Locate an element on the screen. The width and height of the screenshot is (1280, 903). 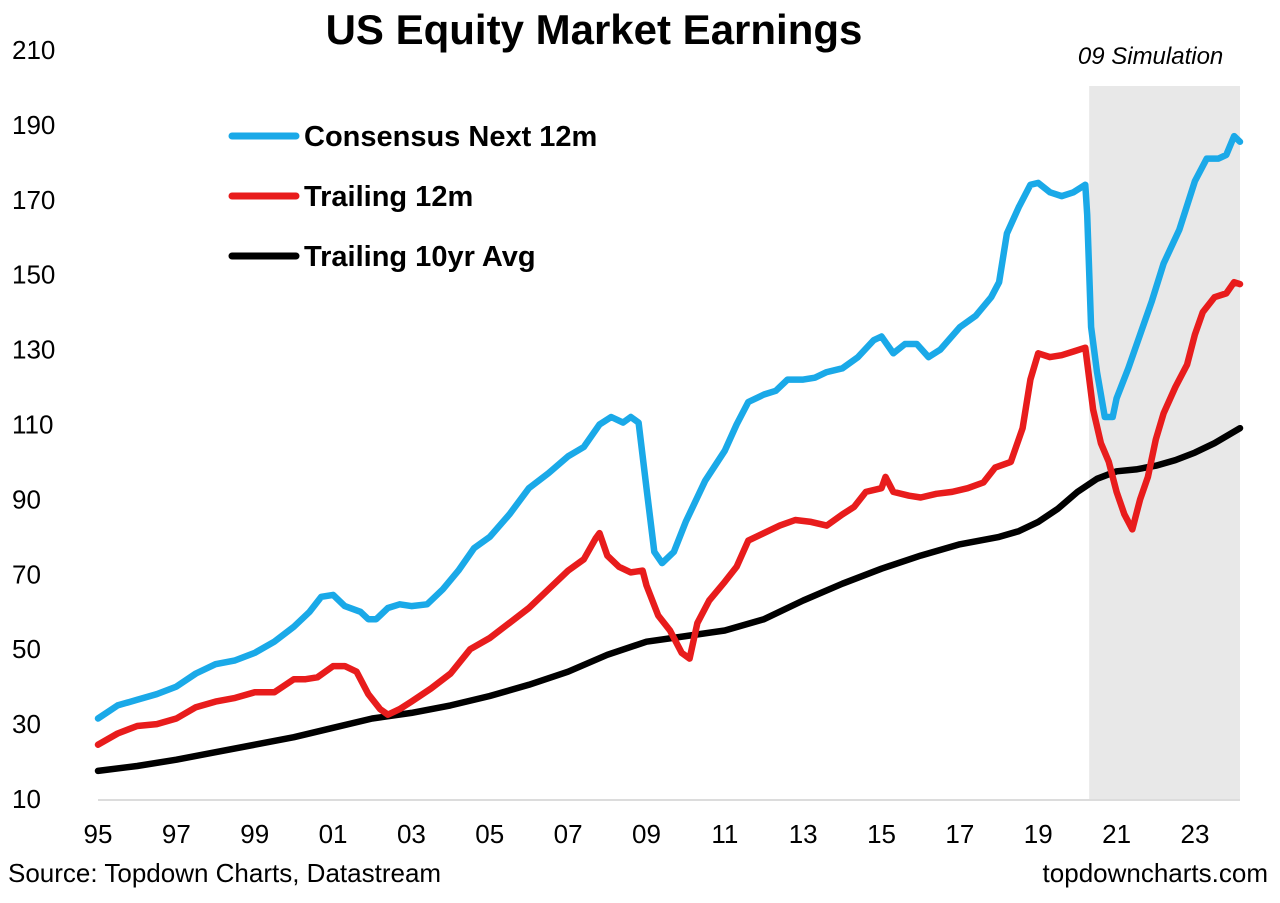
y-tick-label: 130 is located at coordinates (33, 350).